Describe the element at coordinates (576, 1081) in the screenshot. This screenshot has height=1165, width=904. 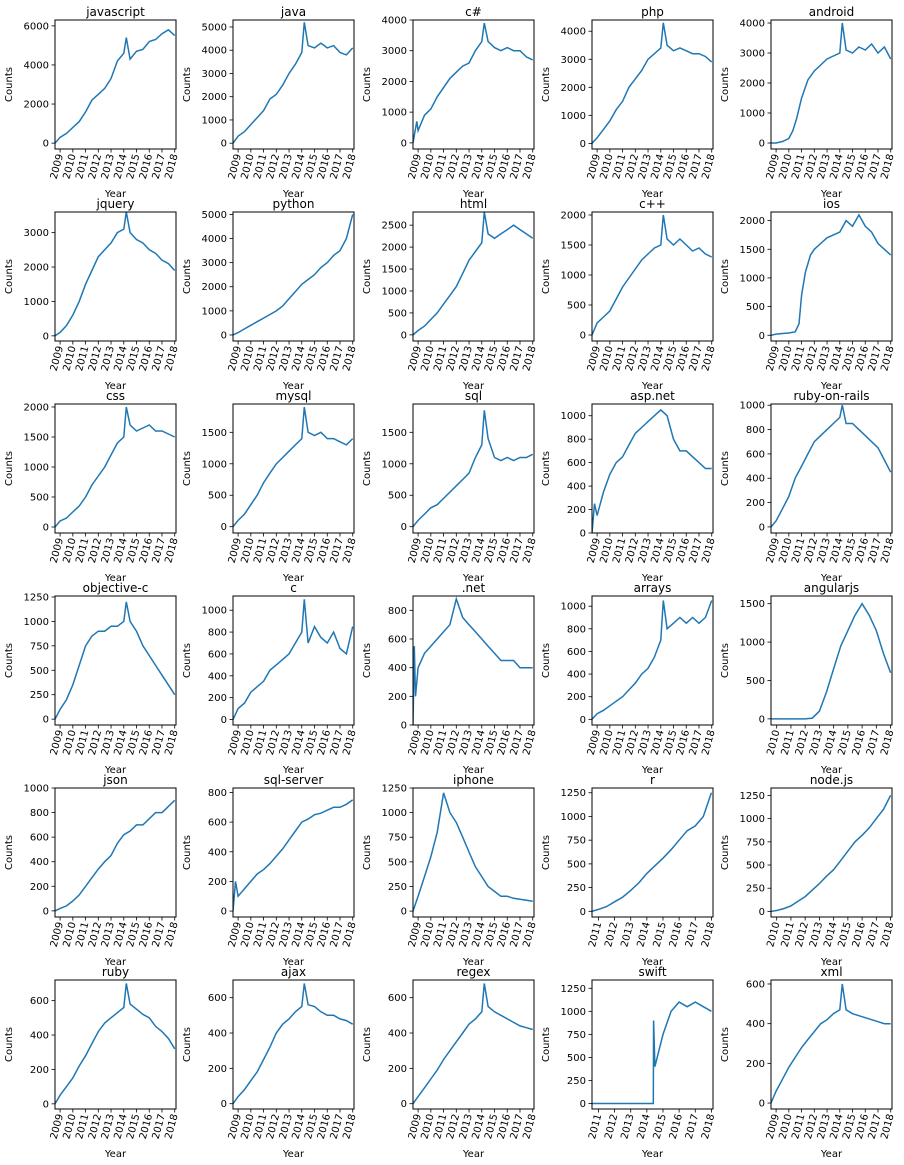
I see `y-tick-label: 250` at that location.